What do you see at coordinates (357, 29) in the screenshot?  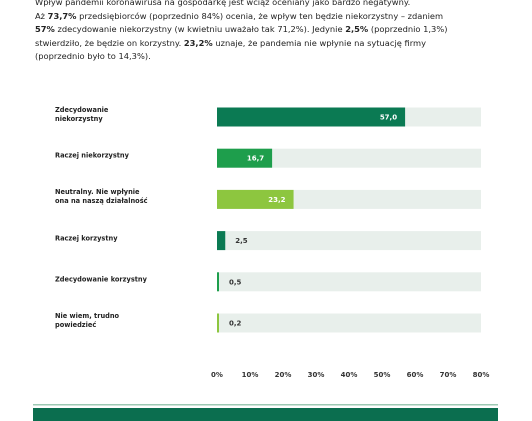 I see `bold-run: 2,5%` at bounding box center [357, 29].